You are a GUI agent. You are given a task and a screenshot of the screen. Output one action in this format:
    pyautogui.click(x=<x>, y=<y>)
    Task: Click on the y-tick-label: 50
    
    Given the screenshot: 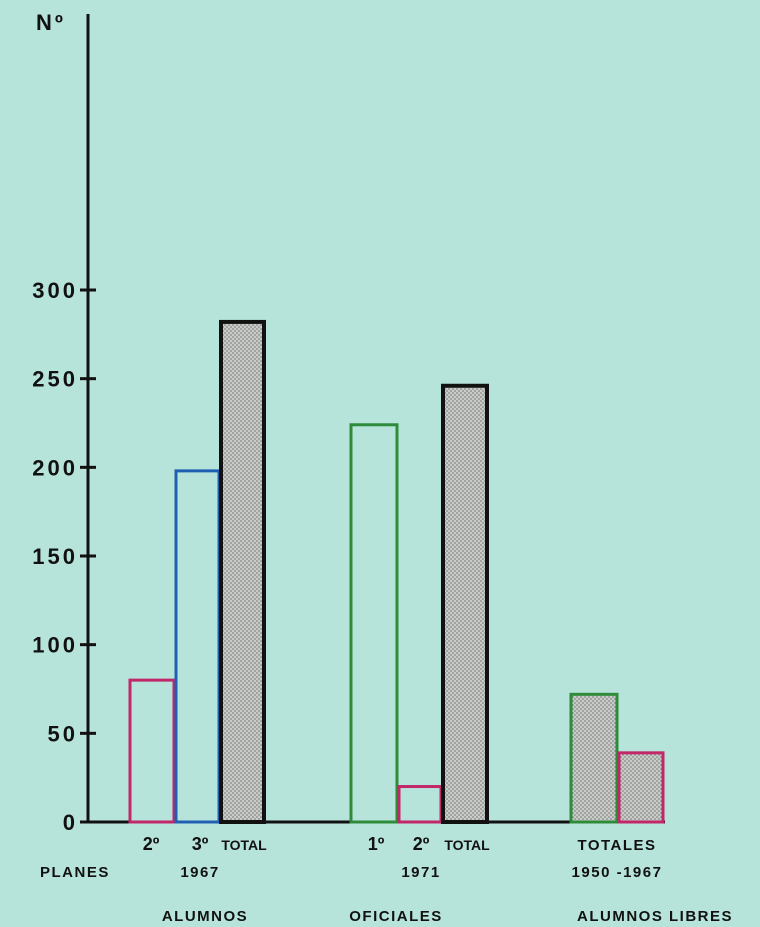 What is the action you would take?
    pyautogui.click(x=63, y=733)
    